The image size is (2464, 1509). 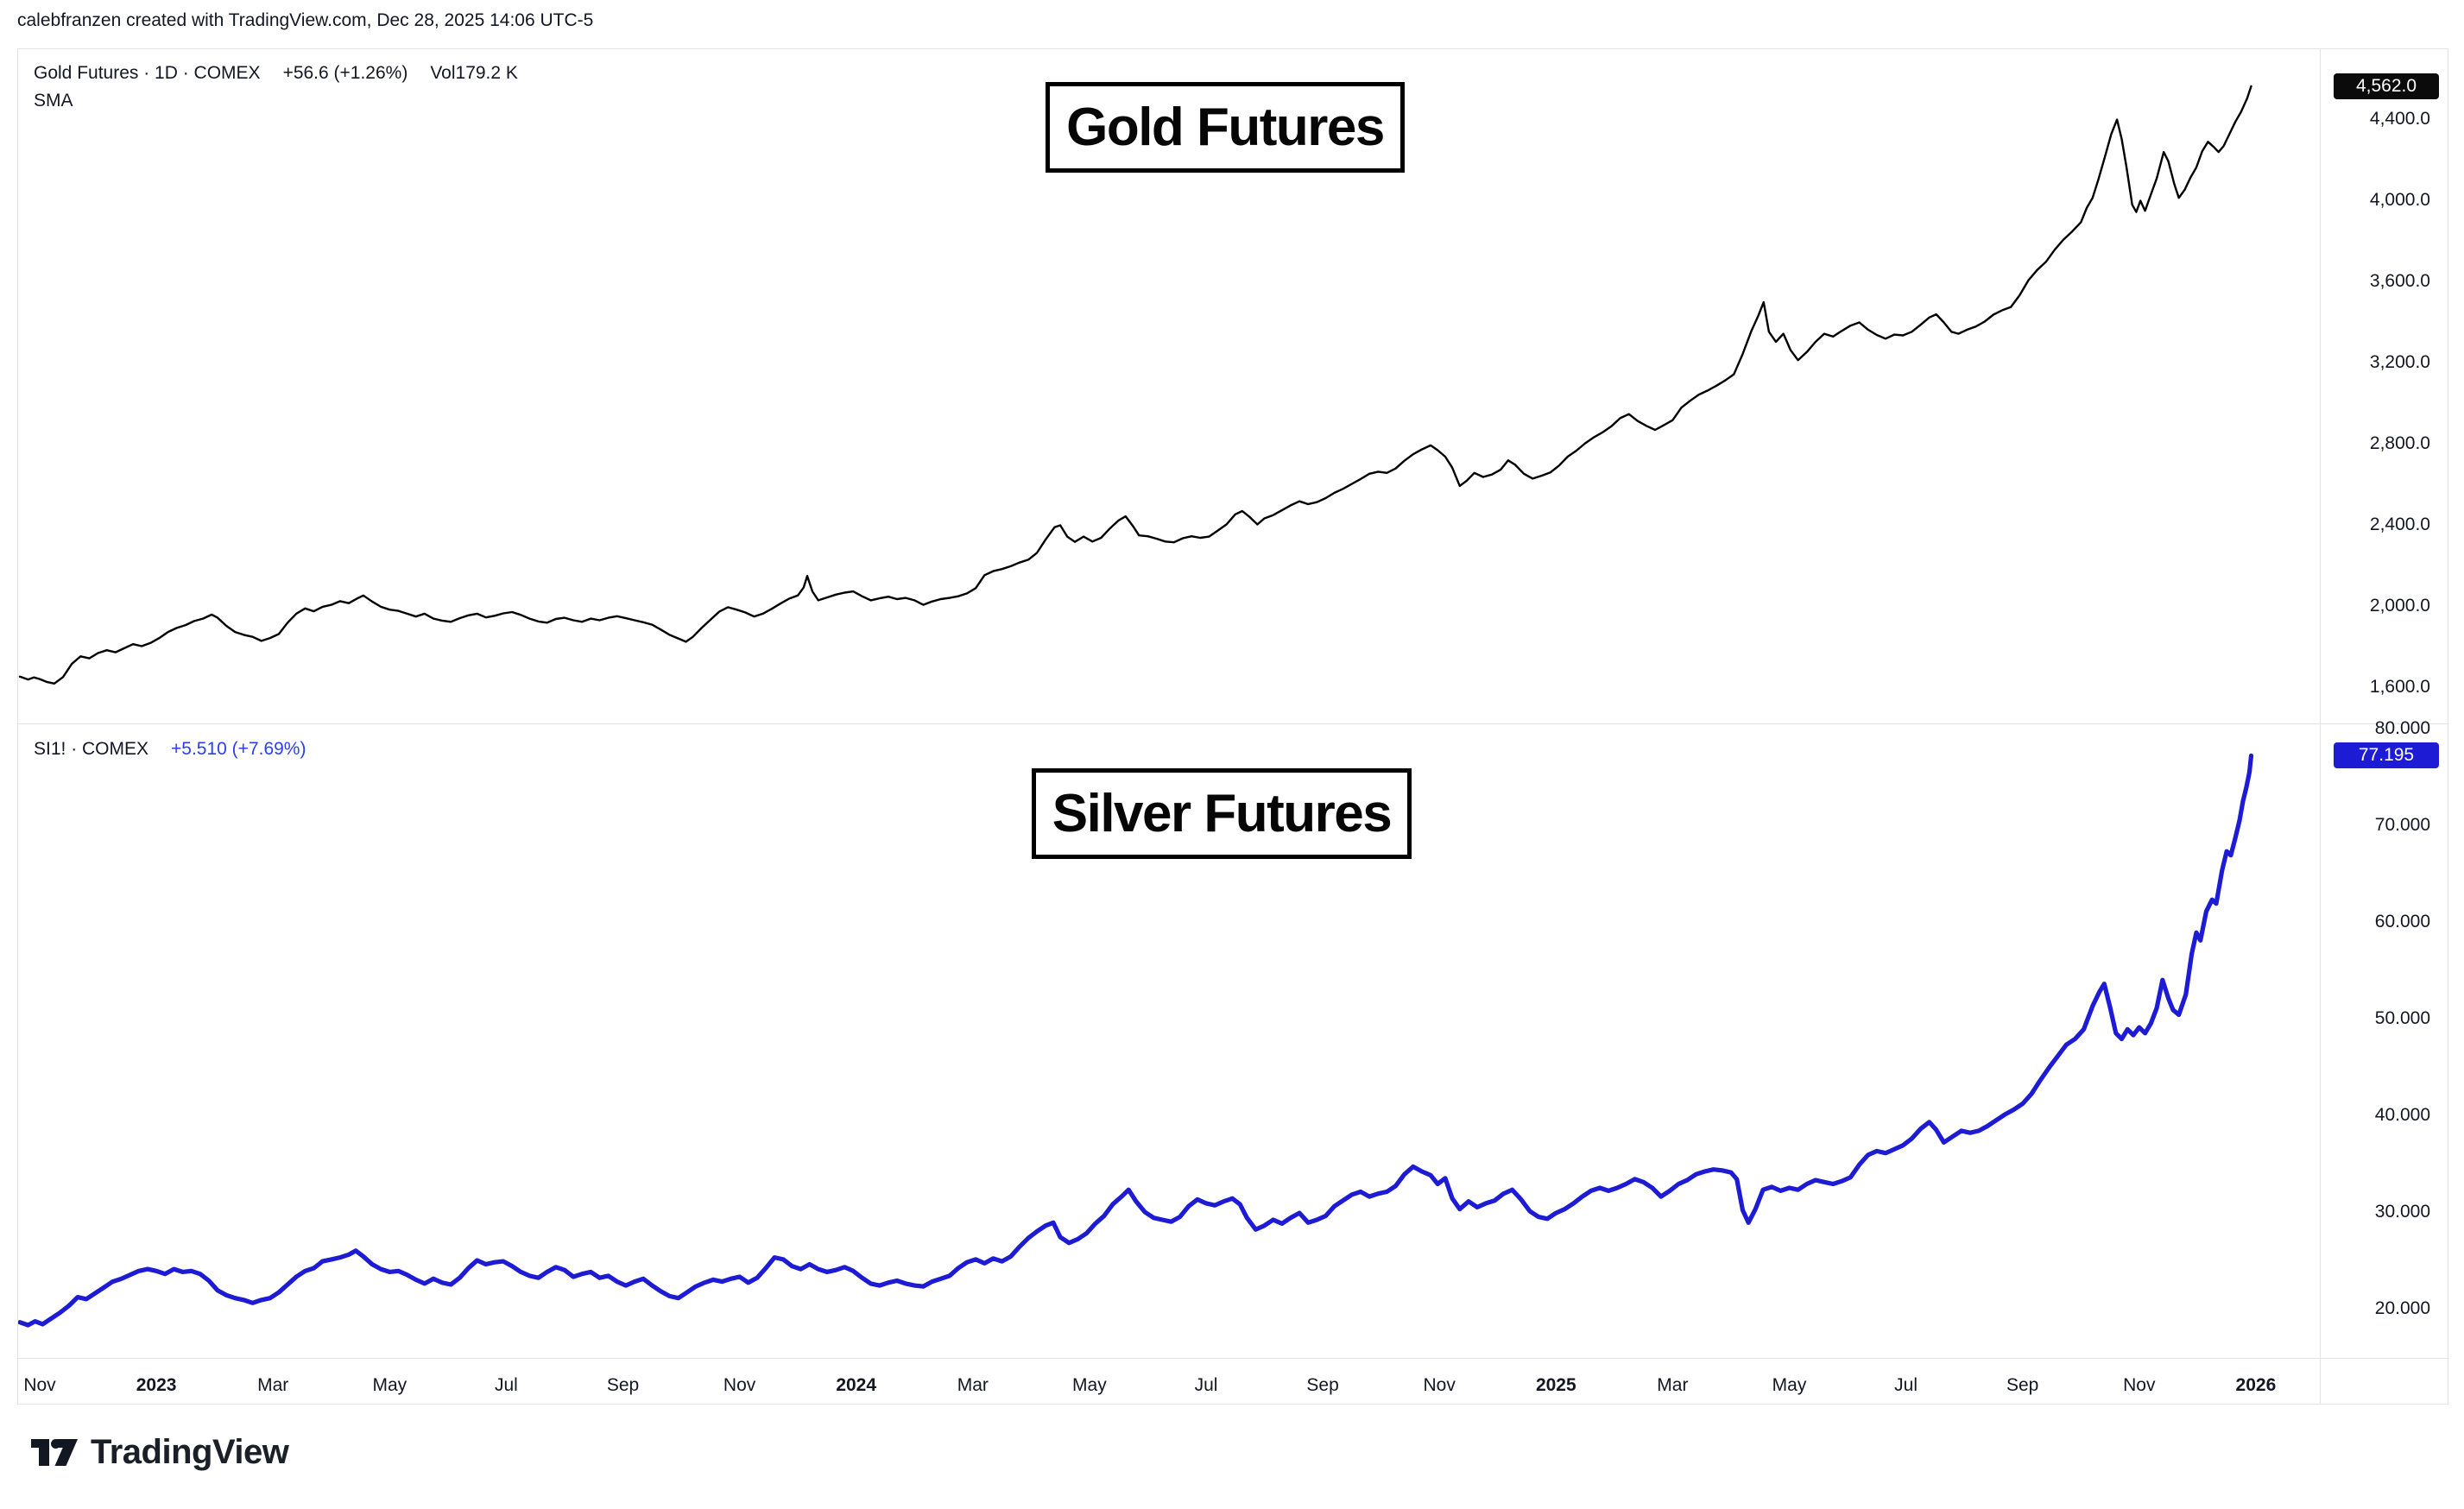 I want to click on price-tick: 4,000.0, so click(x=2399, y=200).